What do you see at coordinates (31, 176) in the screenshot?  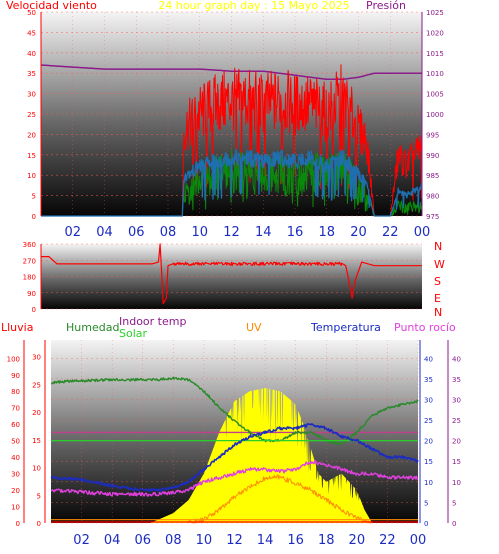 I see `wind-speed-tick: 10` at bounding box center [31, 176].